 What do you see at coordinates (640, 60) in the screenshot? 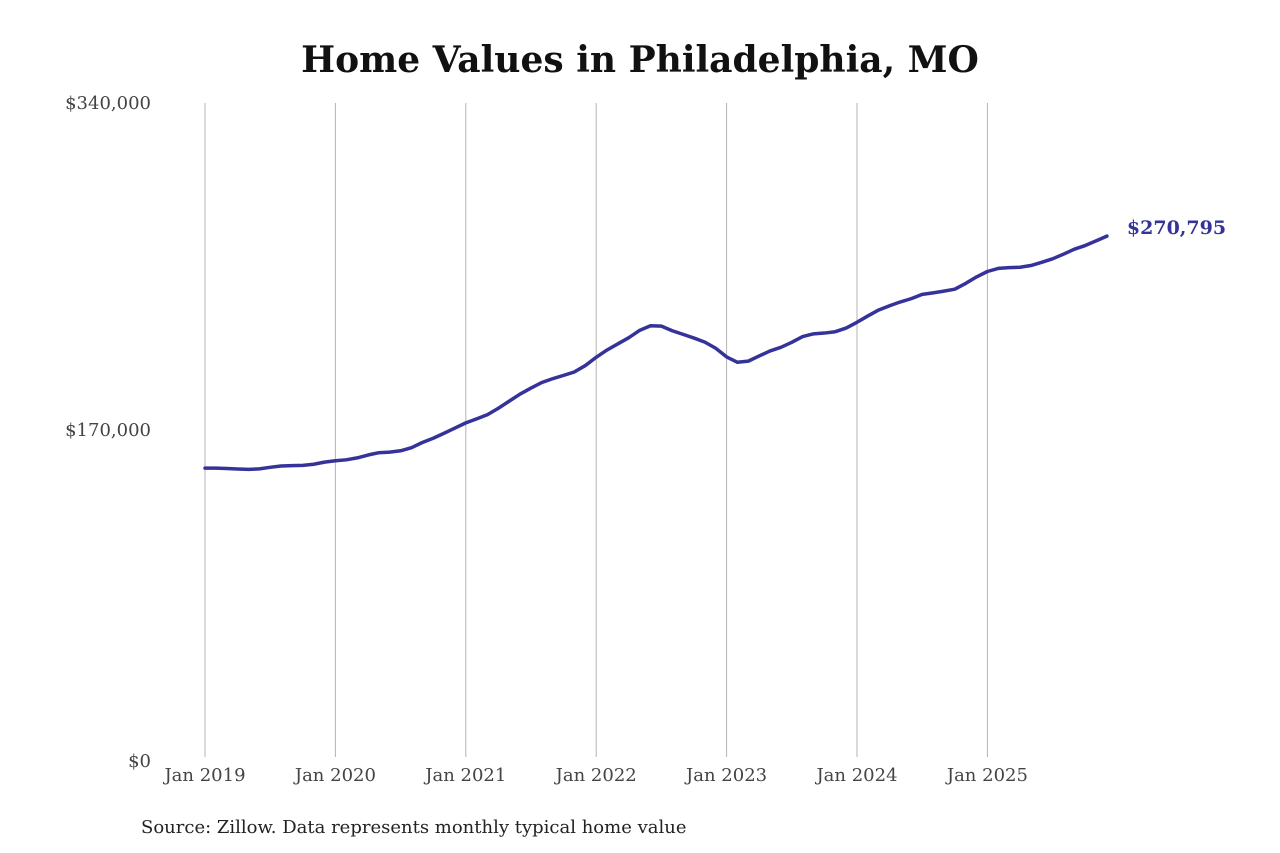
I see `chart-title: Home Values in Philadelphia, MO` at bounding box center [640, 60].